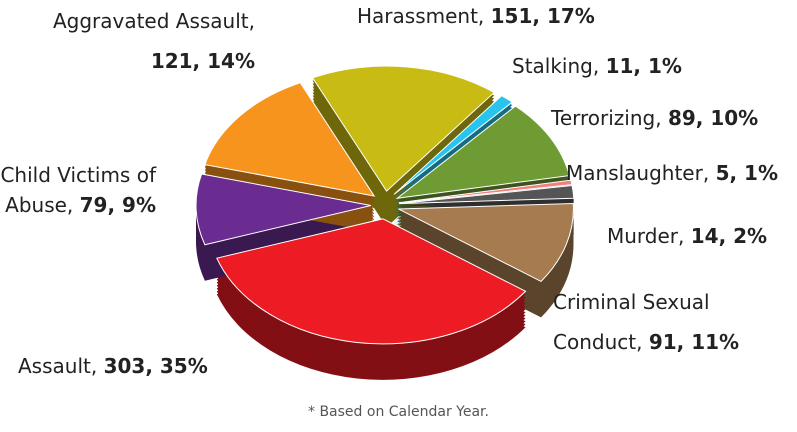 This screenshot has width=797, height=432. What do you see at coordinates (58, 366) in the screenshot?
I see `category-name: Assault,` at bounding box center [58, 366].